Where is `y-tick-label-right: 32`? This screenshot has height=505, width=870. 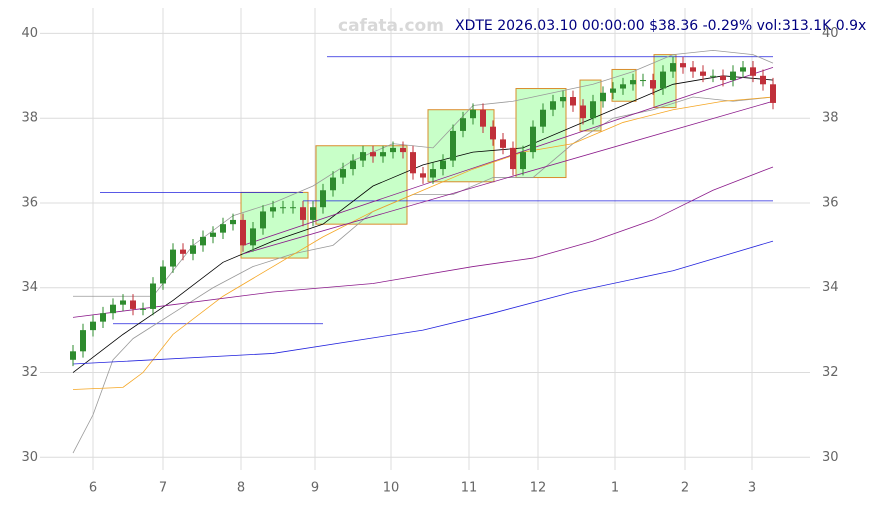
y-tick-label-right: 32 is located at coordinates (830, 372).